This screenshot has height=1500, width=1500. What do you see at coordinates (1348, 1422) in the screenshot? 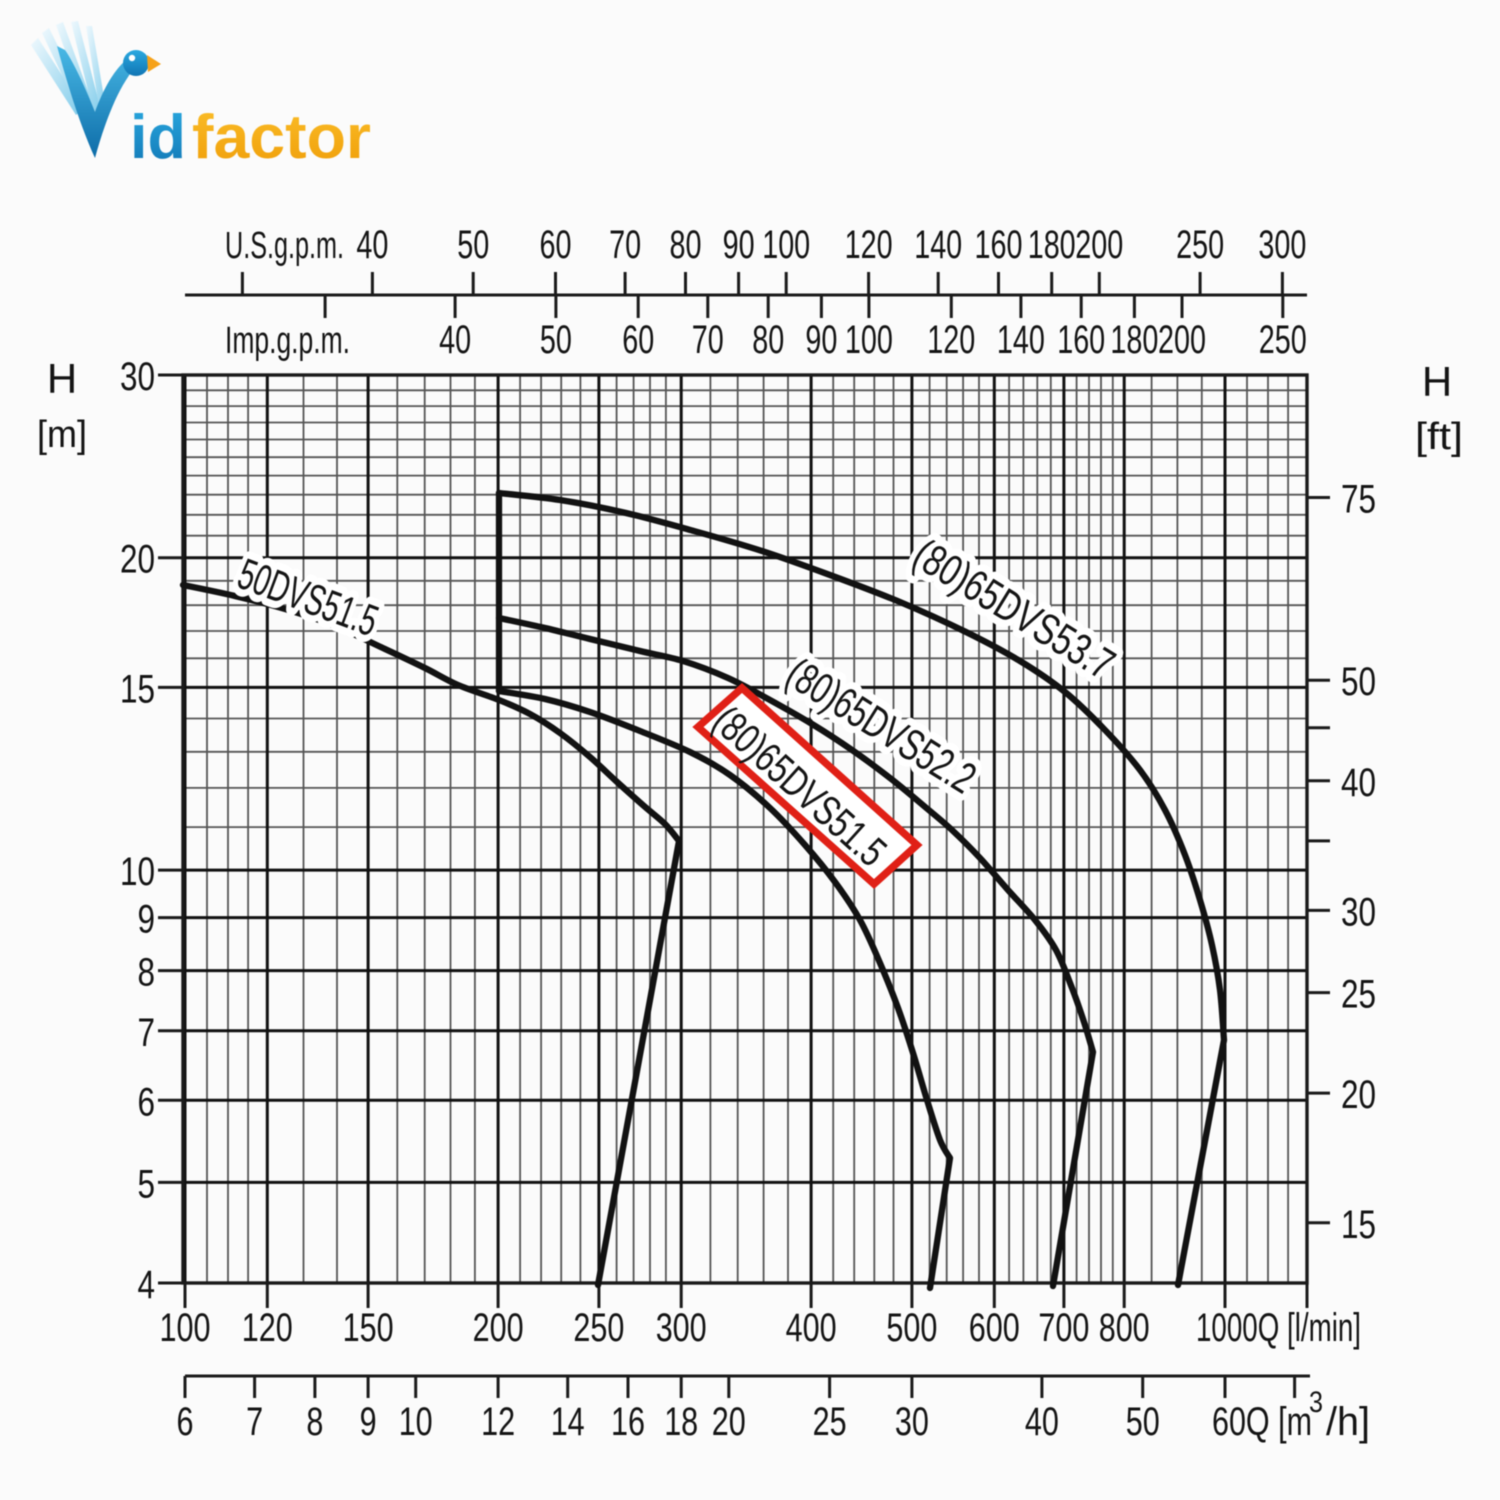
I see `svg-text: /h]` at bounding box center [1348, 1422].